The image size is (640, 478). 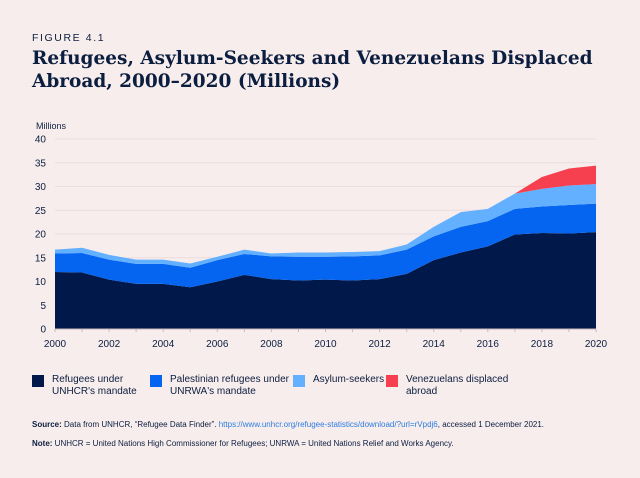 I want to click on x-tick-label: 2004, so click(x=163, y=344).